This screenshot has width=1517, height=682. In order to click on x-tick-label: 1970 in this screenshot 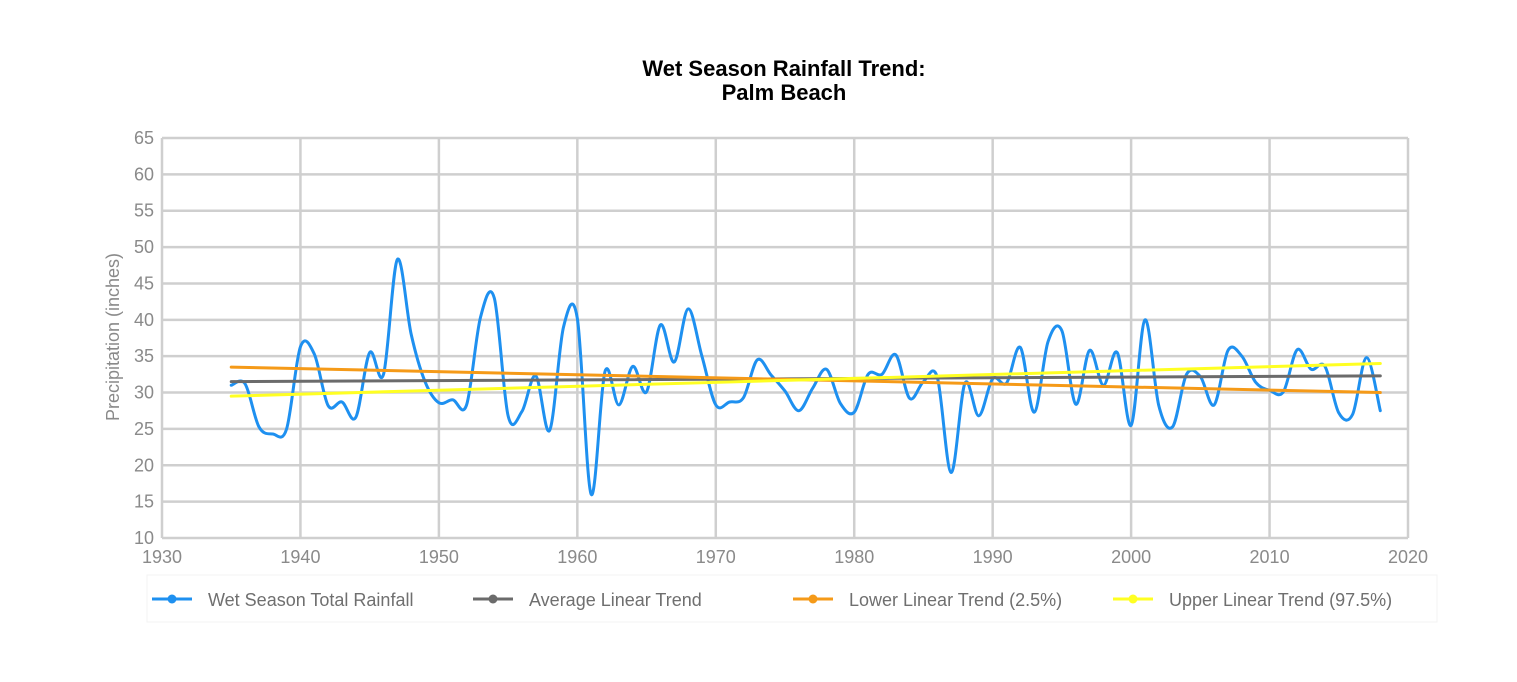, I will do `click(716, 557)`.